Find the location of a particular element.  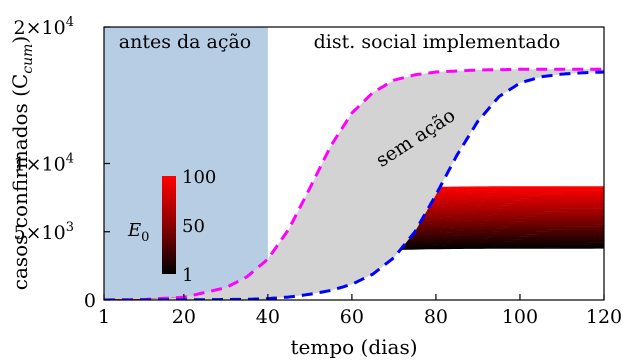

x-tick-label: 100 is located at coordinates (520, 317).